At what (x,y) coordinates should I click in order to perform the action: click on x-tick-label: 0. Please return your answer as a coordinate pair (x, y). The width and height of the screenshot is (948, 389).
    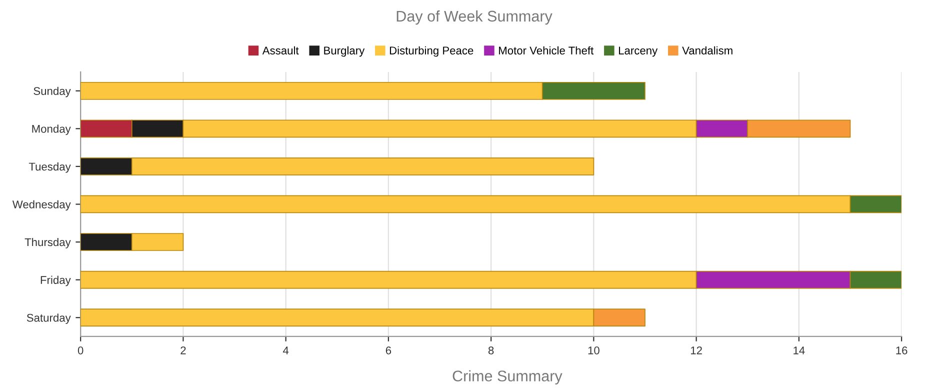
    Looking at the image, I should click on (81, 350).